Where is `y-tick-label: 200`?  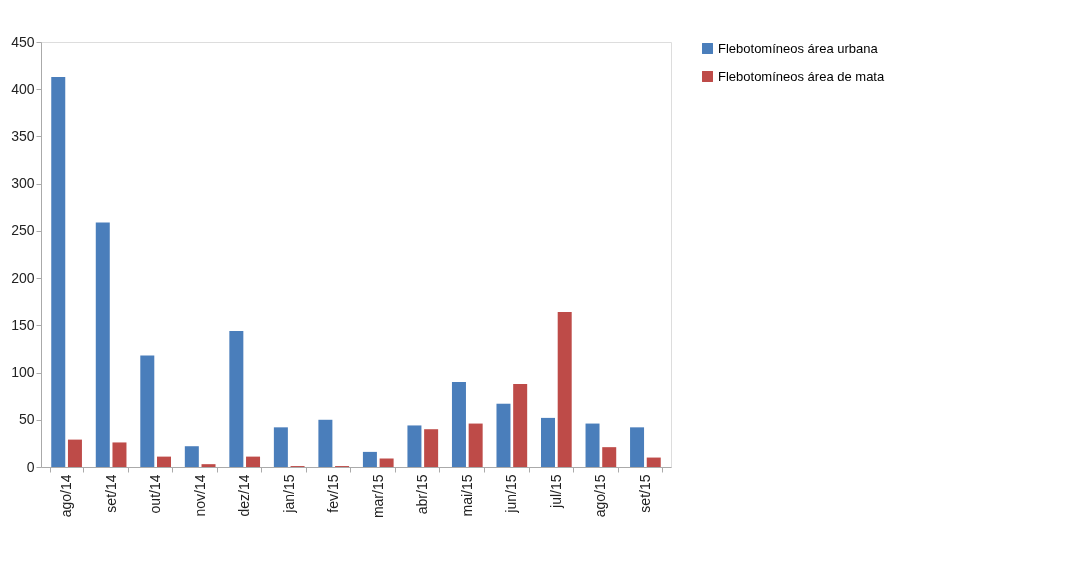
y-tick-label: 200 is located at coordinates (23, 277).